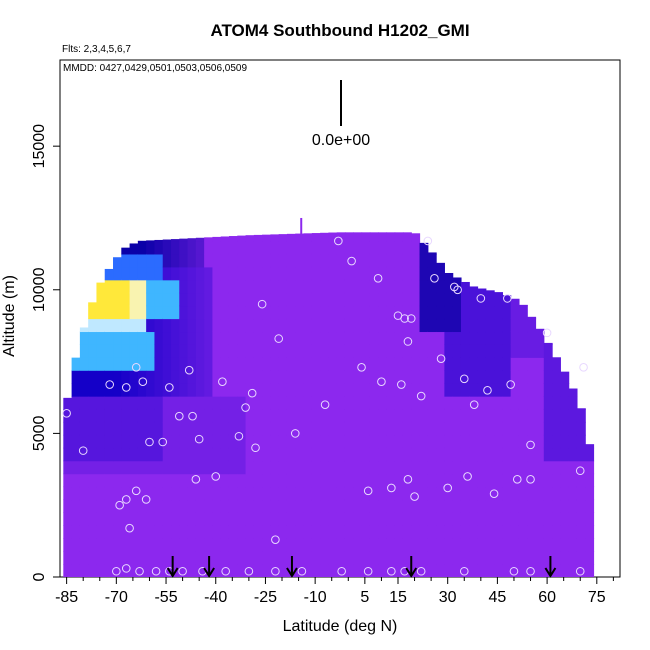 The image size is (650, 650). What do you see at coordinates (364, 597) in the screenshot?
I see `x-tick-label: 5` at bounding box center [364, 597].